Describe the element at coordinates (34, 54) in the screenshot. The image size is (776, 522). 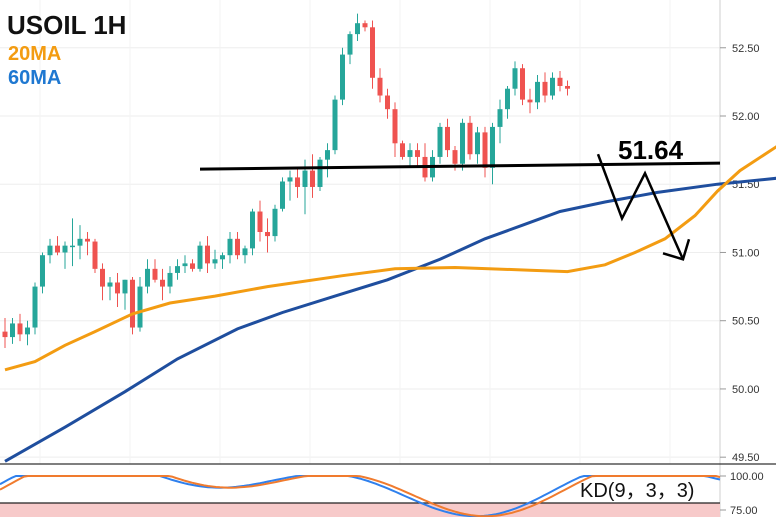
I see `legend-ma20: 20MA` at that location.